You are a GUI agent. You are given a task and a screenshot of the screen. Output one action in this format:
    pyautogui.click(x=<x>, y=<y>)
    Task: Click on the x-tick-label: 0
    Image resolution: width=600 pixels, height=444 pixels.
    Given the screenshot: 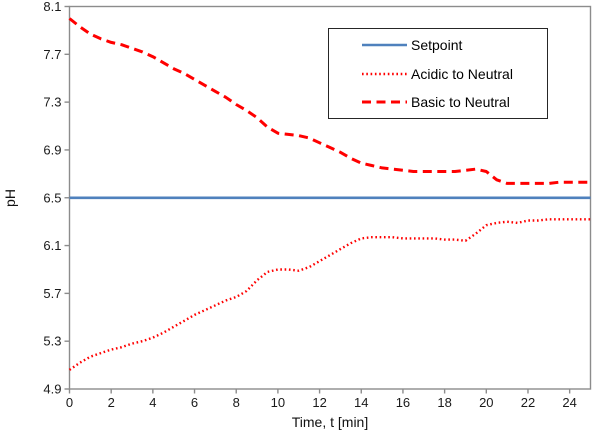 What is the action you would take?
    pyautogui.click(x=69, y=402)
    